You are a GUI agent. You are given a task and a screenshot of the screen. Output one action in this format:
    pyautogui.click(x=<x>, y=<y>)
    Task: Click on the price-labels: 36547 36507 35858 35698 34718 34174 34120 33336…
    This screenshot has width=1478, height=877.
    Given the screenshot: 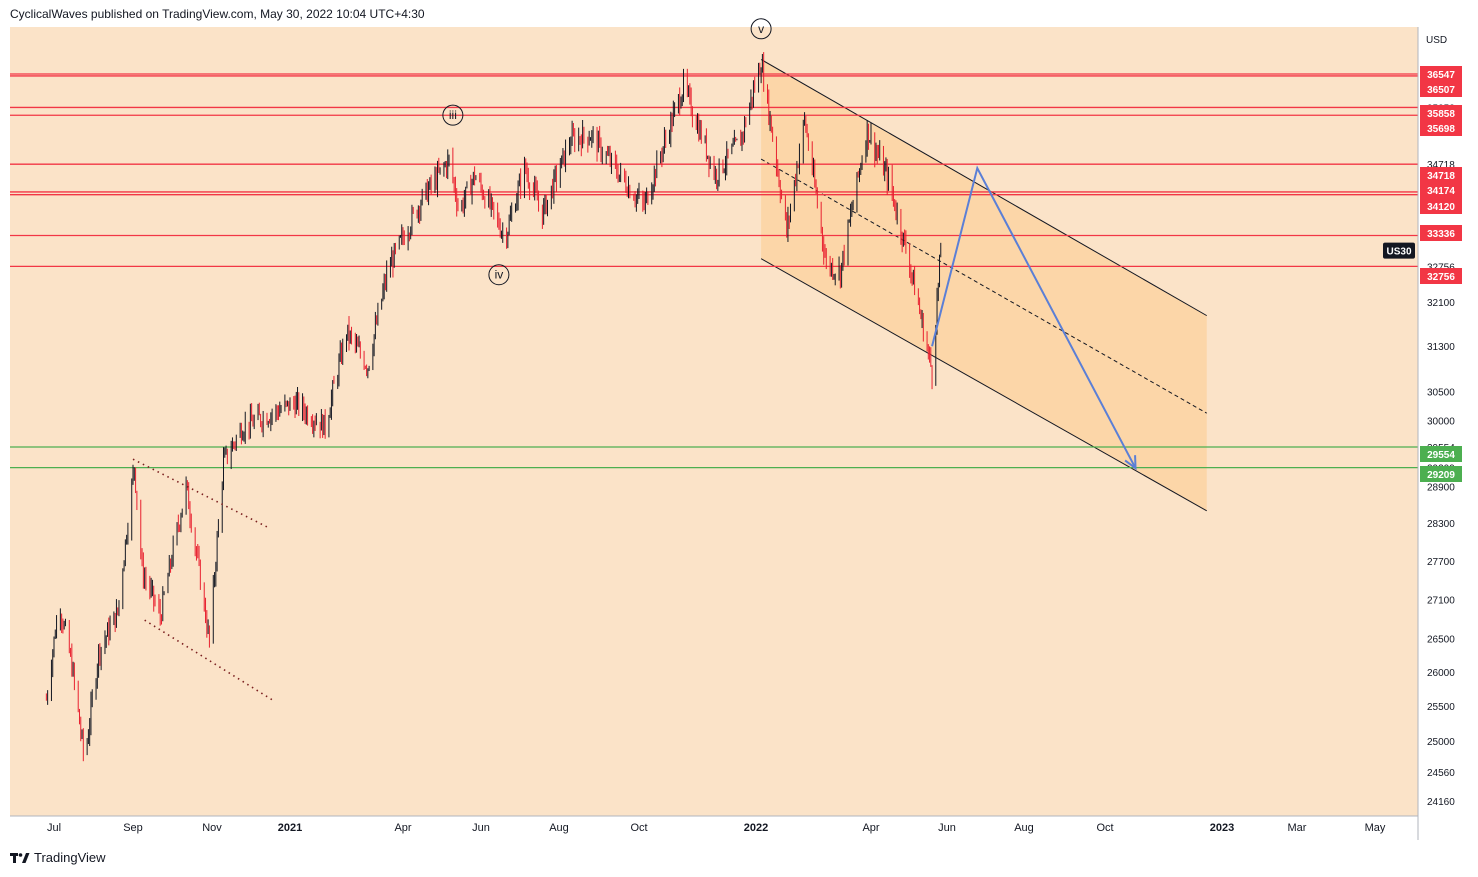 What is the action you would take?
    pyautogui.click(x=1441, y=274)
    